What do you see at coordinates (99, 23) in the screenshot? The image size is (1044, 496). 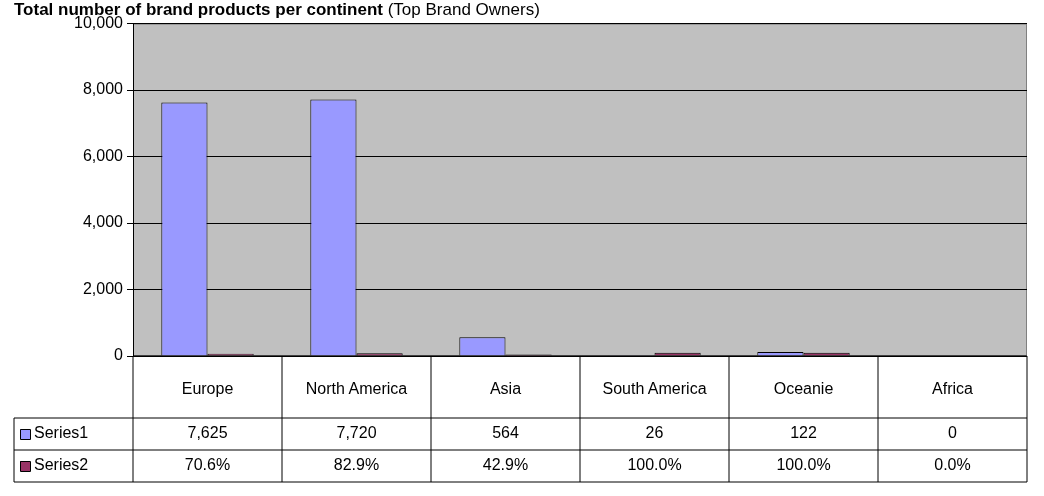 I see `y-tick-label: 10,000` at bounding box center [99, 23].